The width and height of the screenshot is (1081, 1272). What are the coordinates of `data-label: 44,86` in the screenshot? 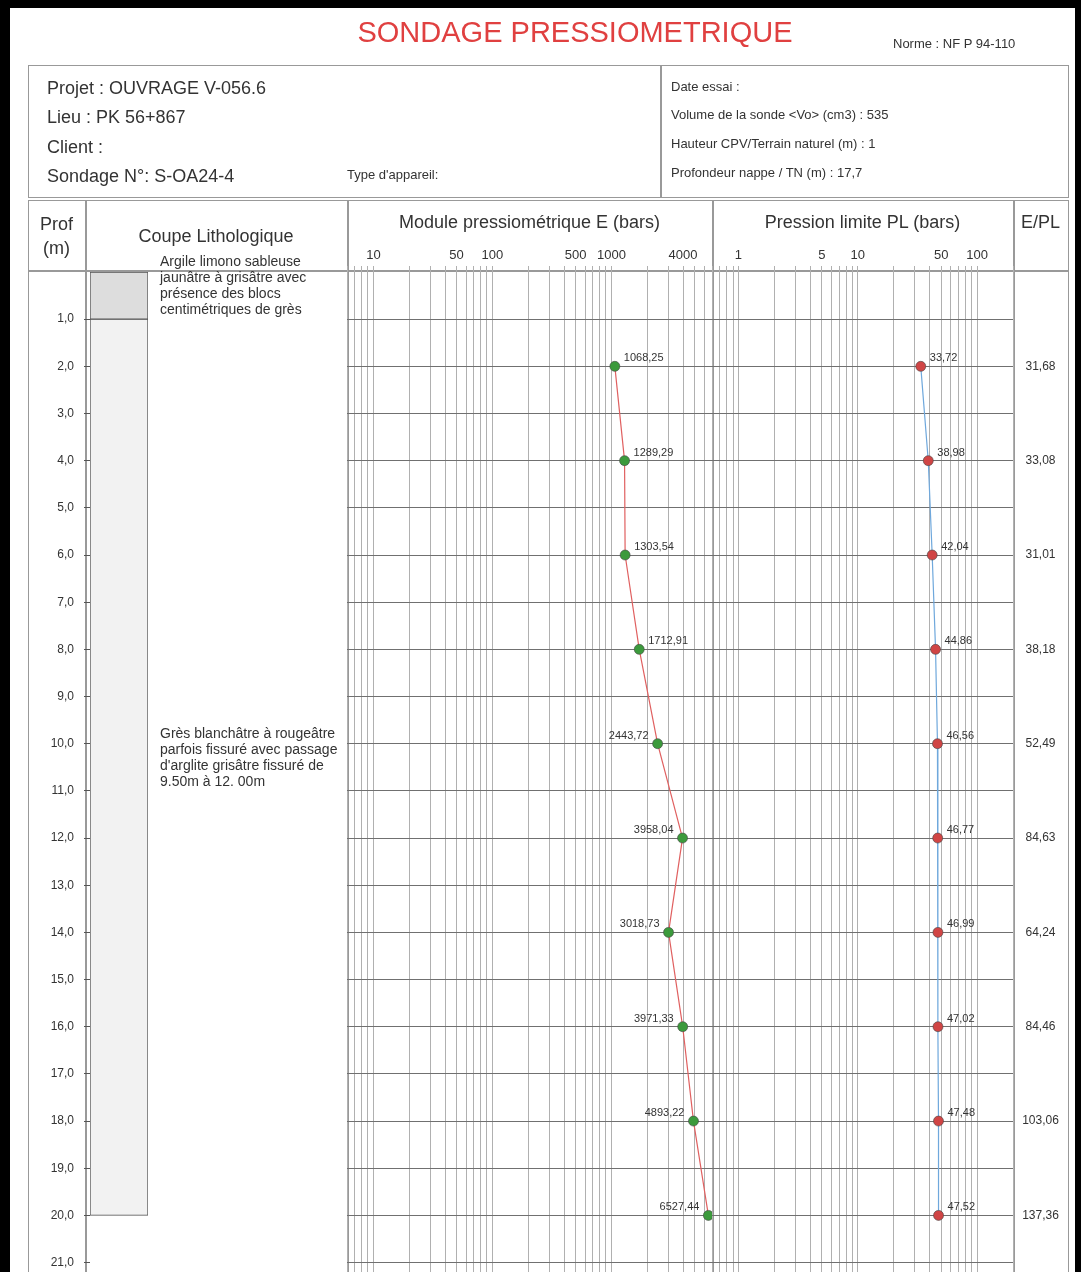 It's located at (958, 640).